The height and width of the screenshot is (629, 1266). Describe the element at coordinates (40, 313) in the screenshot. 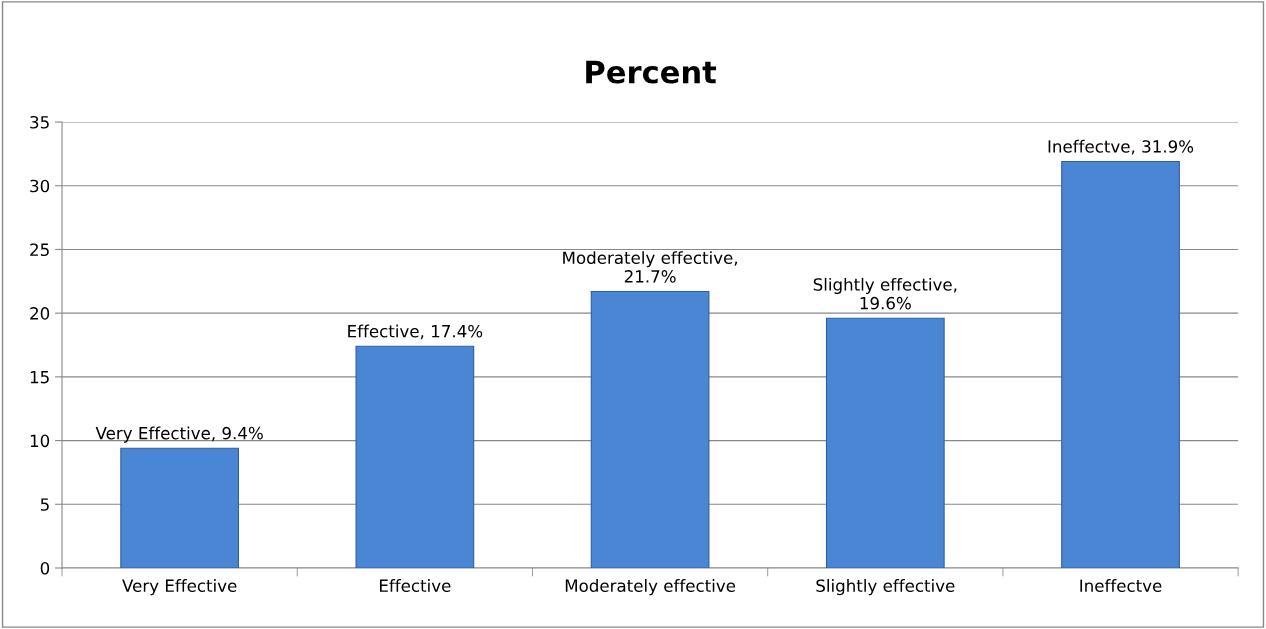

I see `y-tick-label: 20` at that location.